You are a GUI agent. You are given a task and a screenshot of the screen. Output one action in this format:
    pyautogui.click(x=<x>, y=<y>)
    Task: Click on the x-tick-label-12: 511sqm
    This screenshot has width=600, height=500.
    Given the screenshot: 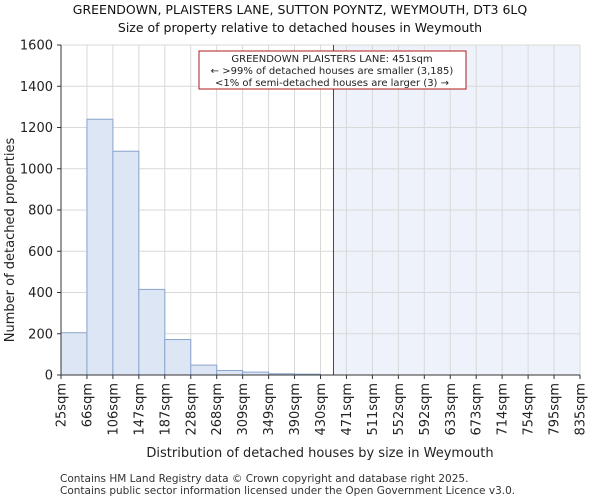 What is the action you would take?
    pyautogui.click(x=373, y=409)
    